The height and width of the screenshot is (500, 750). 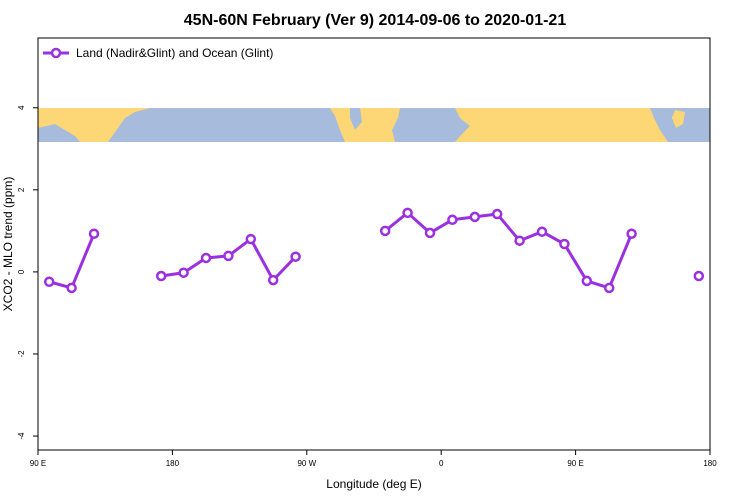 I want to click on x-axis-label: Longitude (deg E), so click(x=373, y=484).